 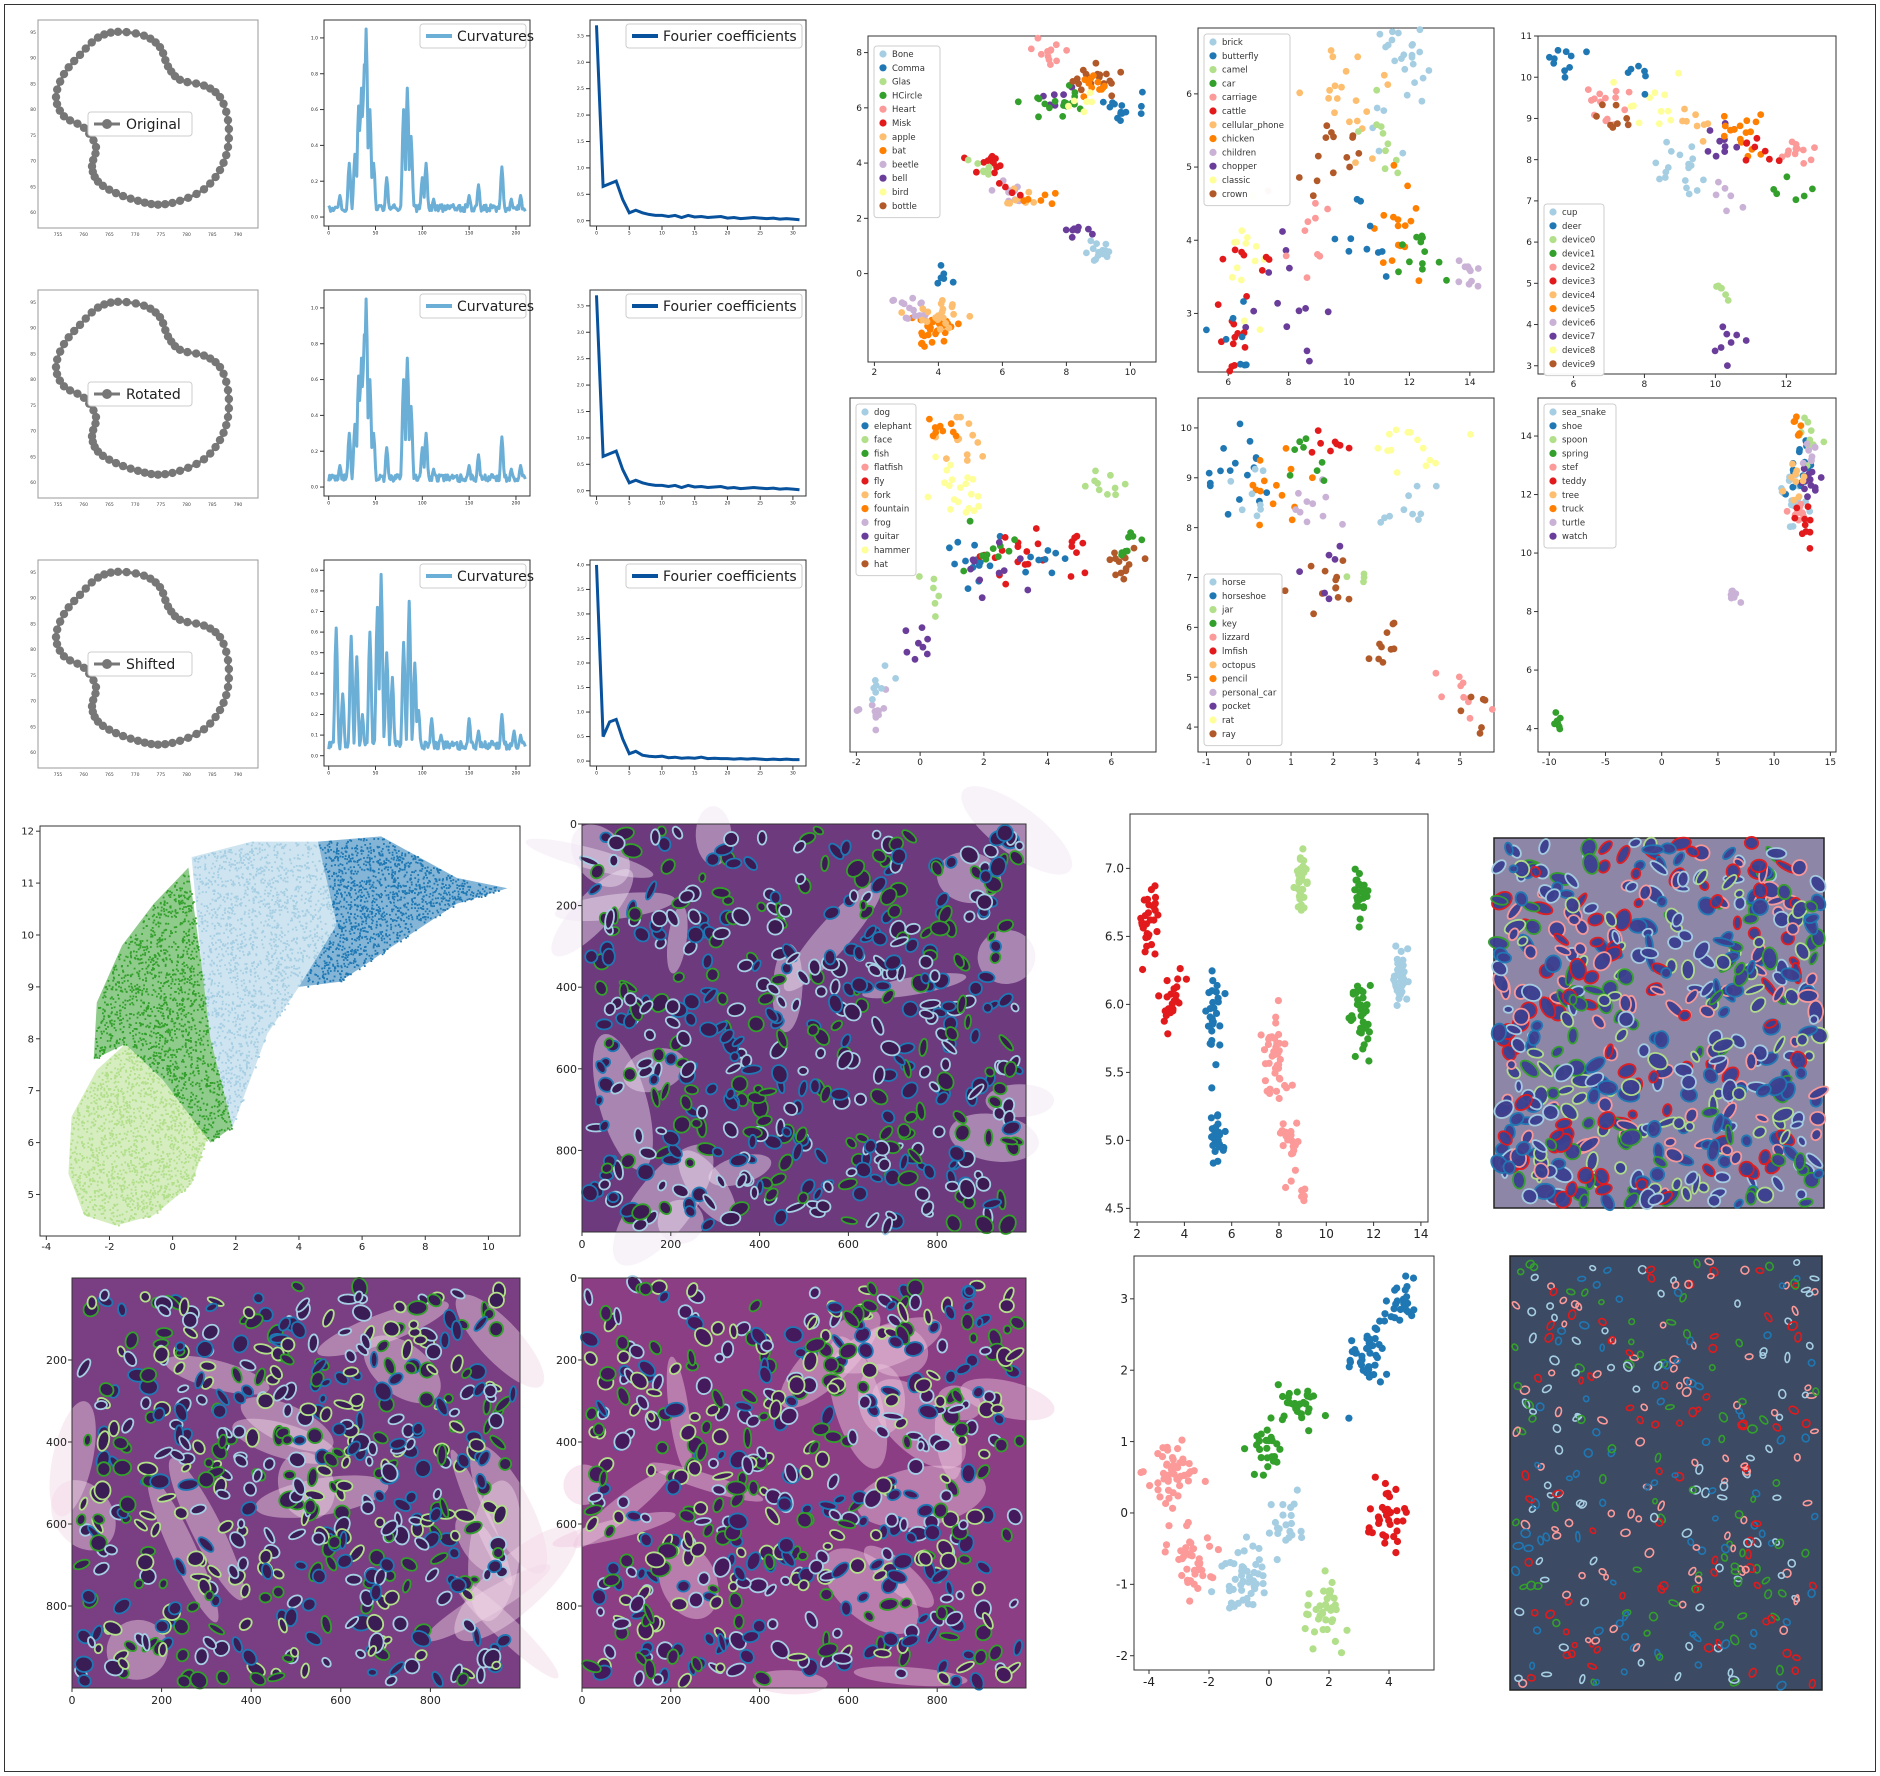 I want to click on legend-label: spring, so click(x=1575, y=454).